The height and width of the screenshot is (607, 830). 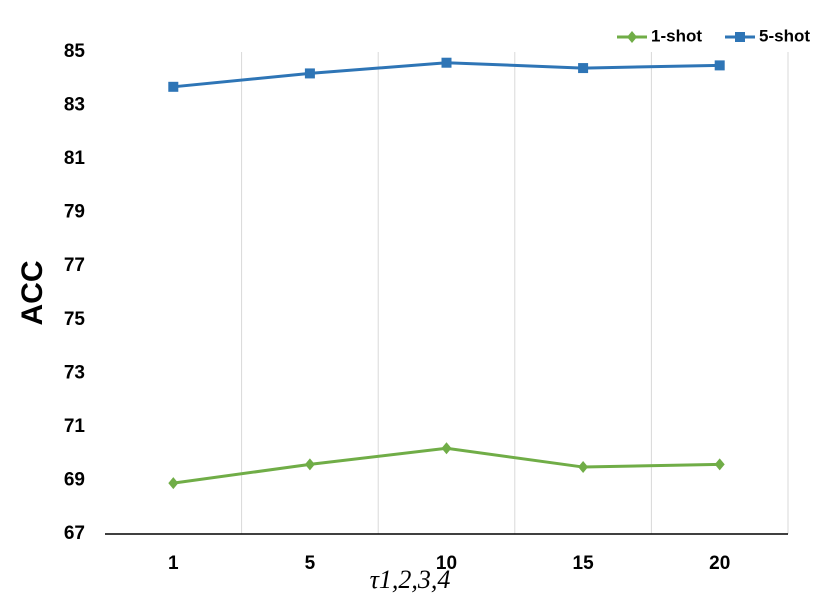 I want to click on y-tick-label: 67, so click(x=74, y=533).